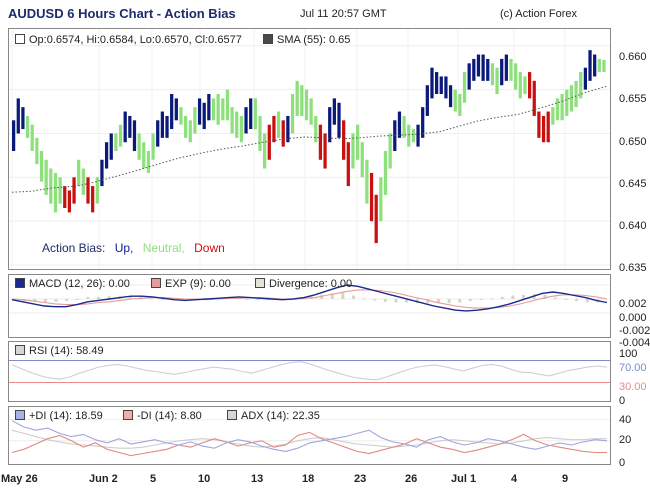  I want to click on exp-legend-text: EXP (9): 0.00, so click(198, 284).